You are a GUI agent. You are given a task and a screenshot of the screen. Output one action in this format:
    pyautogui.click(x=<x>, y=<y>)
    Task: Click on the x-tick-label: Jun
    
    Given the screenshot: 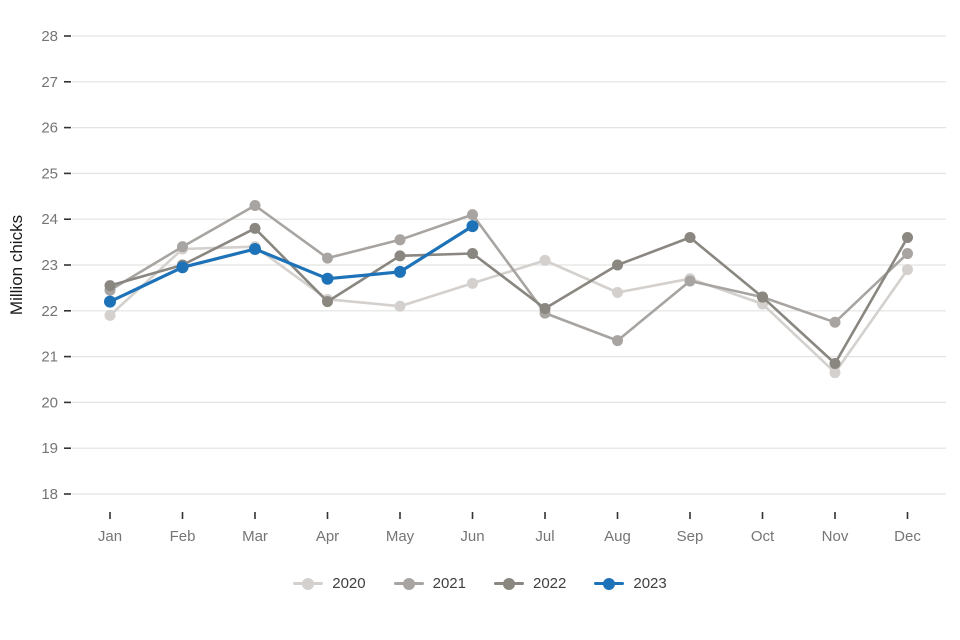 What is the action you would take?
    pyautogui.click(x=472, y=536)
    